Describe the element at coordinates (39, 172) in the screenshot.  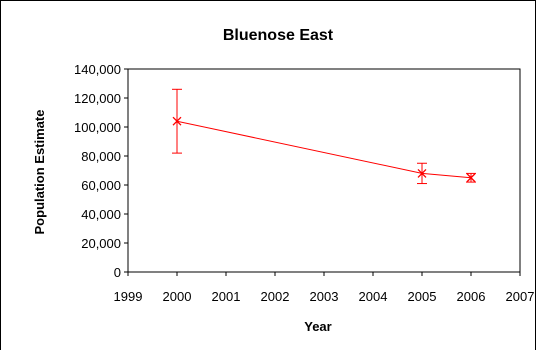
I see `y-axis-title: Population Estimate` at that location.